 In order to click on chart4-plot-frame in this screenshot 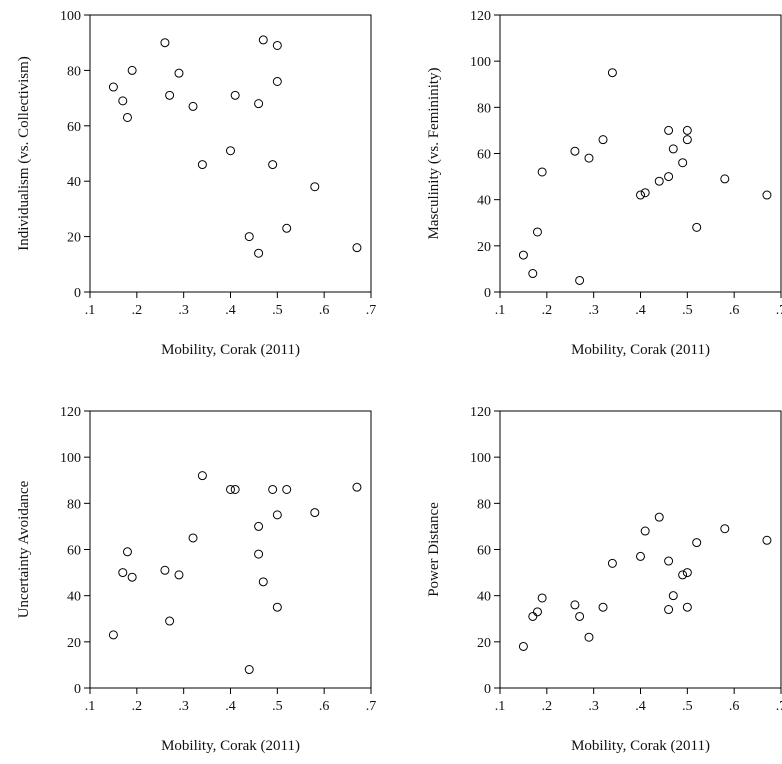, I will do `click(640, 549)`.